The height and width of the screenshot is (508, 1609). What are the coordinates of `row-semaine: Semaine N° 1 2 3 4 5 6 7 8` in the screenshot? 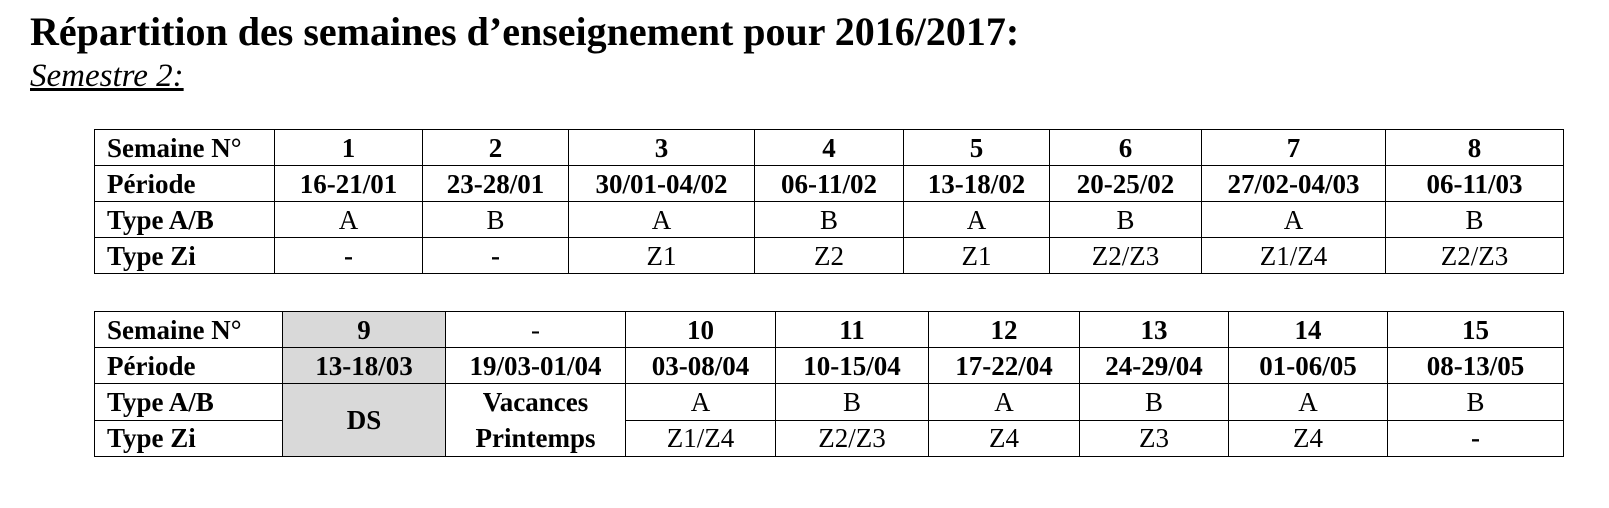 It's located at (829, 147).